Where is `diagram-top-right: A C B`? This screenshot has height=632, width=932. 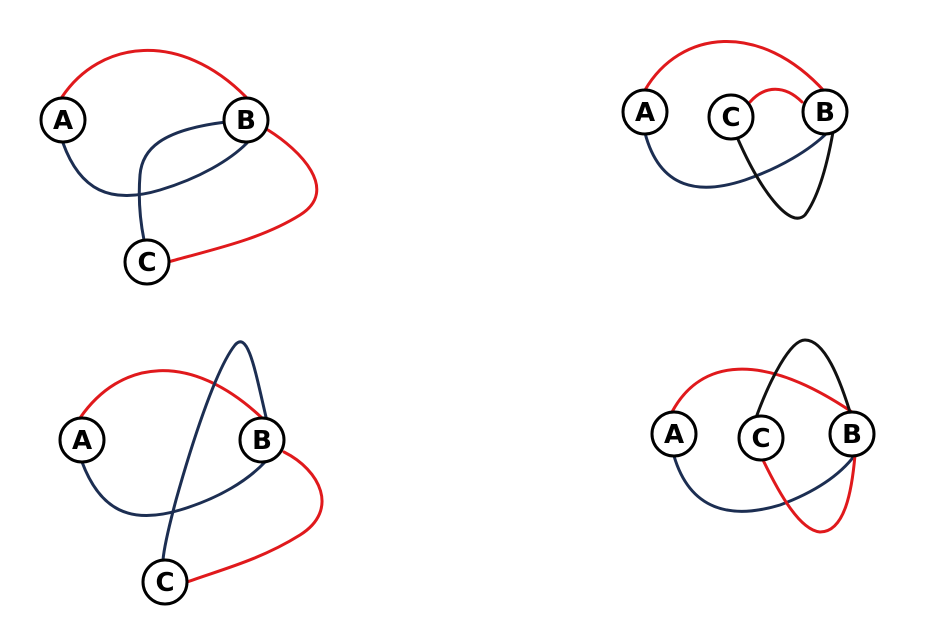
diagram-top-right: A C B is located at coordinates (735, 130).